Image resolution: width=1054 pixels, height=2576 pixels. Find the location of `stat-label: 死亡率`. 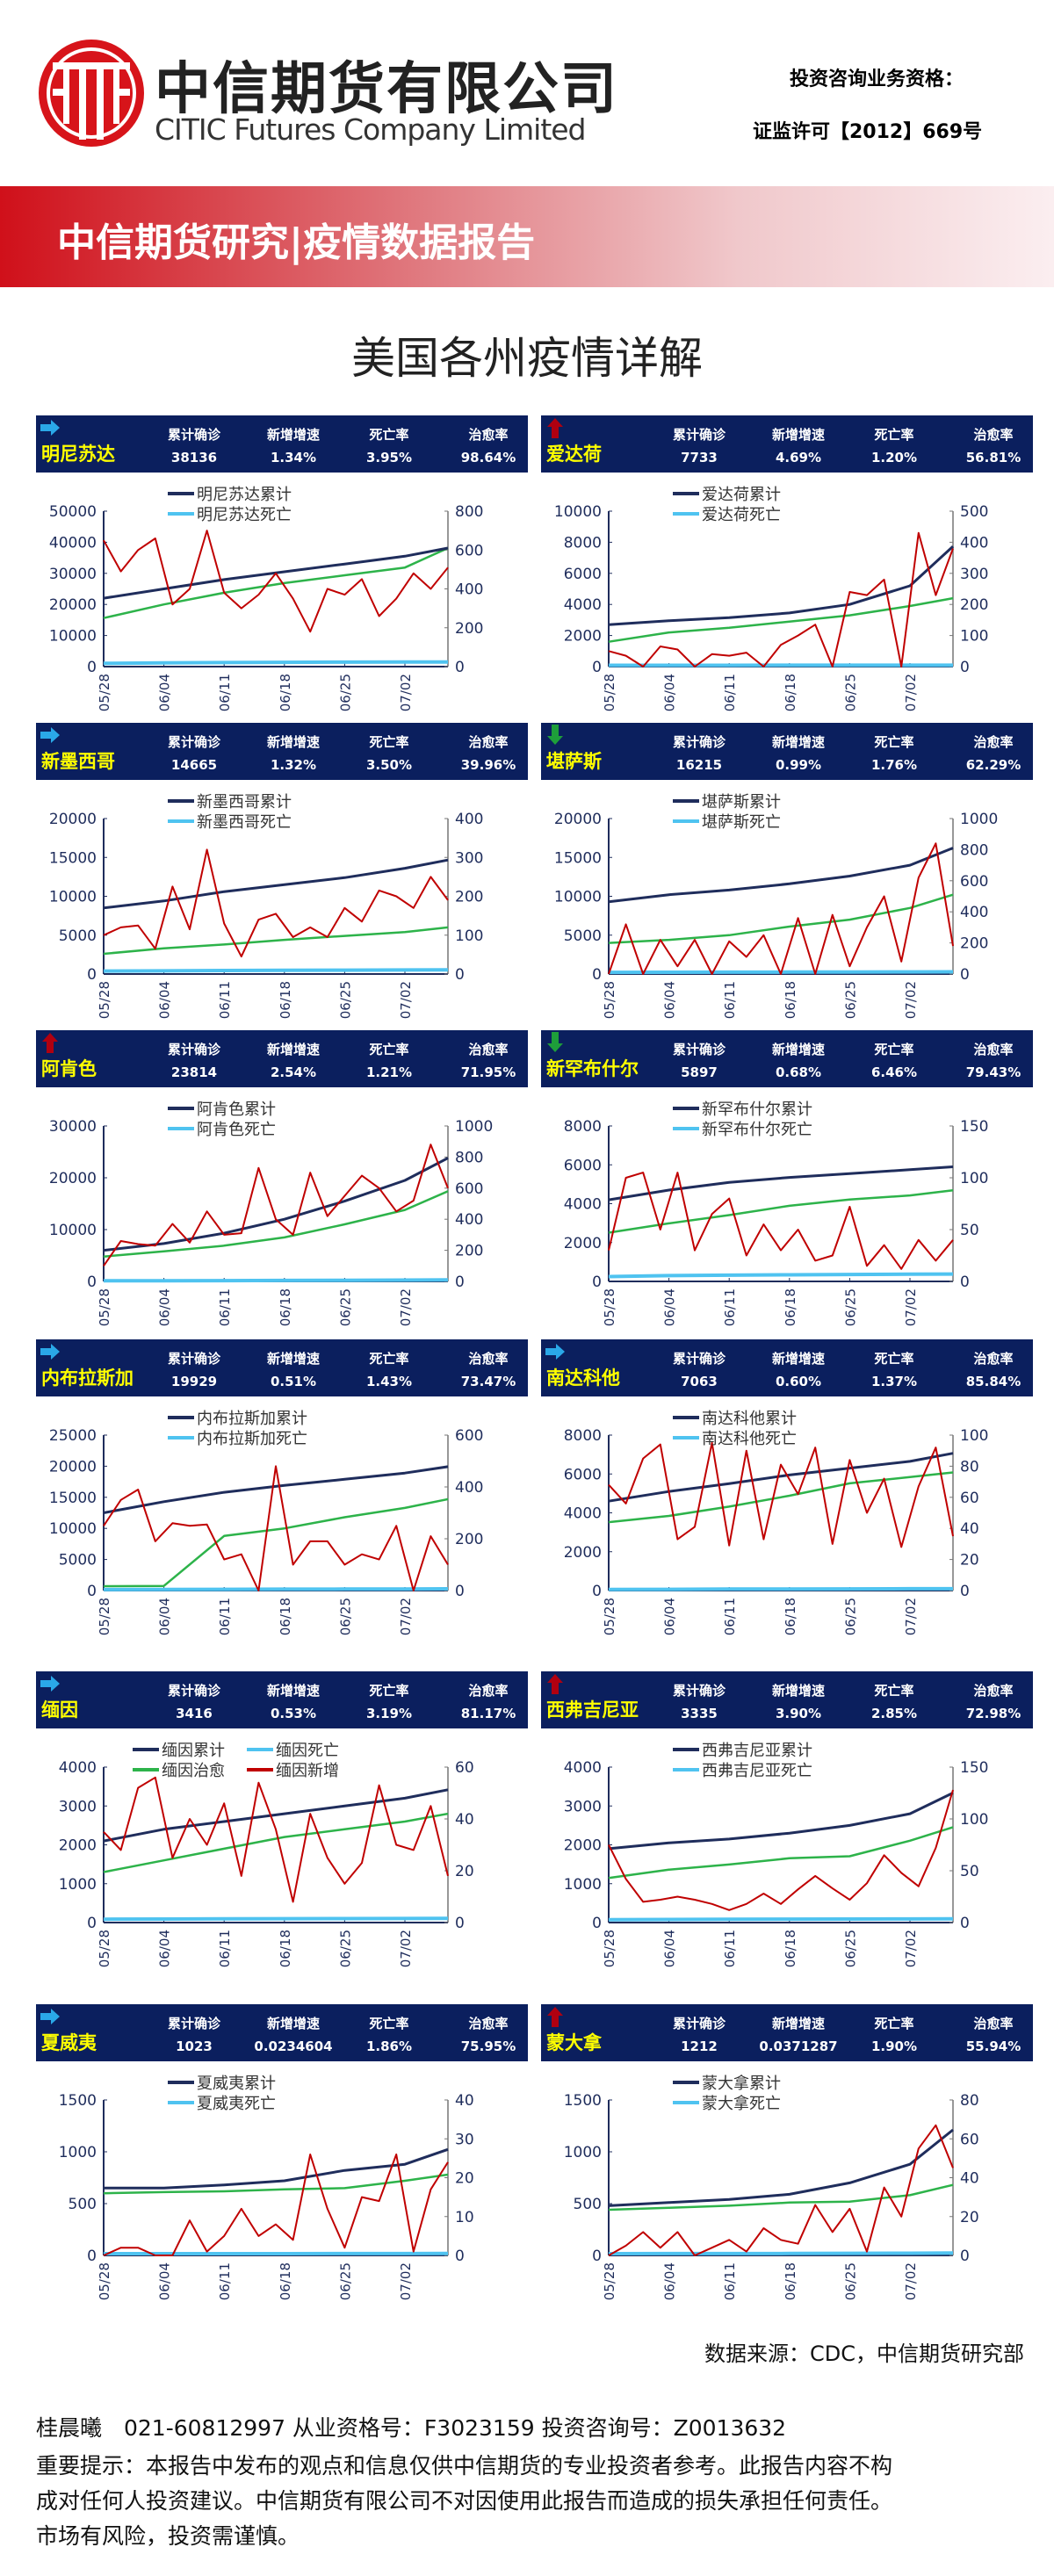

stat-label: 死亡率 is located at coordinates (389, 742).